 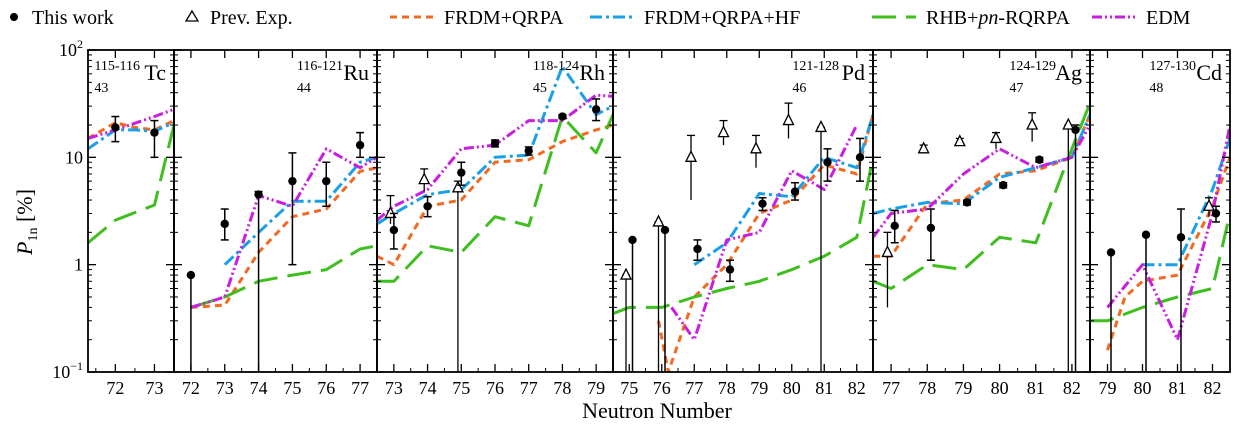 What do you see at coordinates (1016, 88) in the screenshot?
I see `isotope-proton-number: 47` at bounding box center [1016, 88].